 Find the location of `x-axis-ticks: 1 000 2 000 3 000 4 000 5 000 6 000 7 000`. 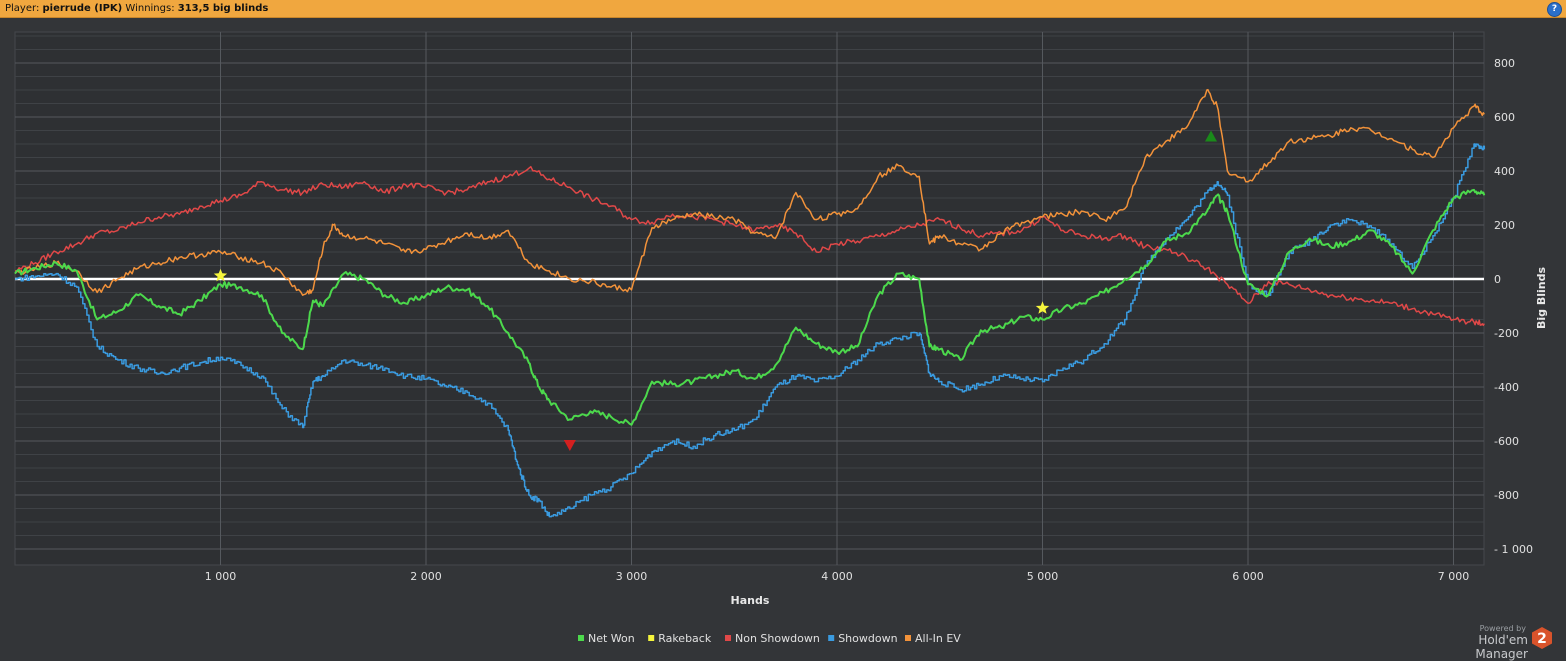

x-axis-ticks: 1 000 2 000 3 000 4 000 5 000 6 000 7 000 is located at coordinates (837, 576).